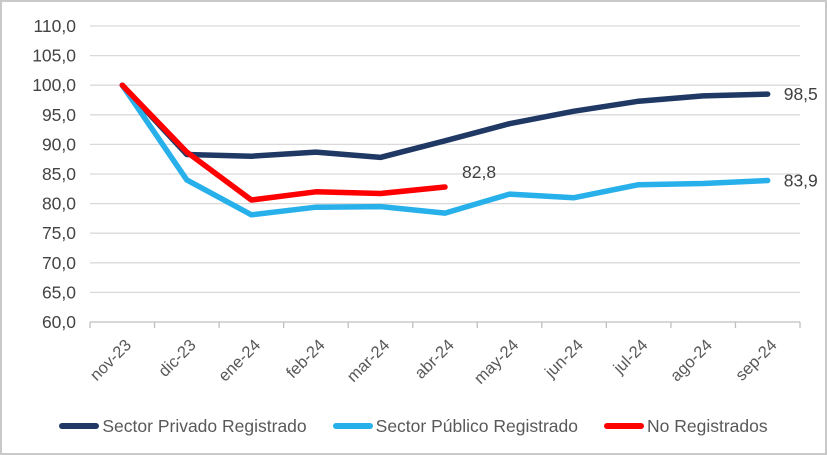 The width and height of the screenshot is (827, 455). Describe the element at coordinates (59, 292) in the screenshot. I see `y-axis-tick-label: 65,0` at that location.